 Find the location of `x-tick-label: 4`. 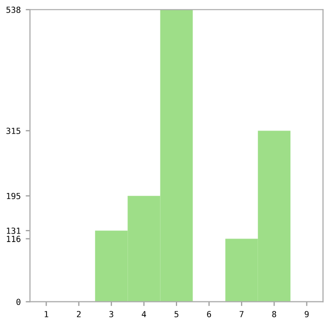

x-tick-label: 4 is located at coordinates (144, 314).